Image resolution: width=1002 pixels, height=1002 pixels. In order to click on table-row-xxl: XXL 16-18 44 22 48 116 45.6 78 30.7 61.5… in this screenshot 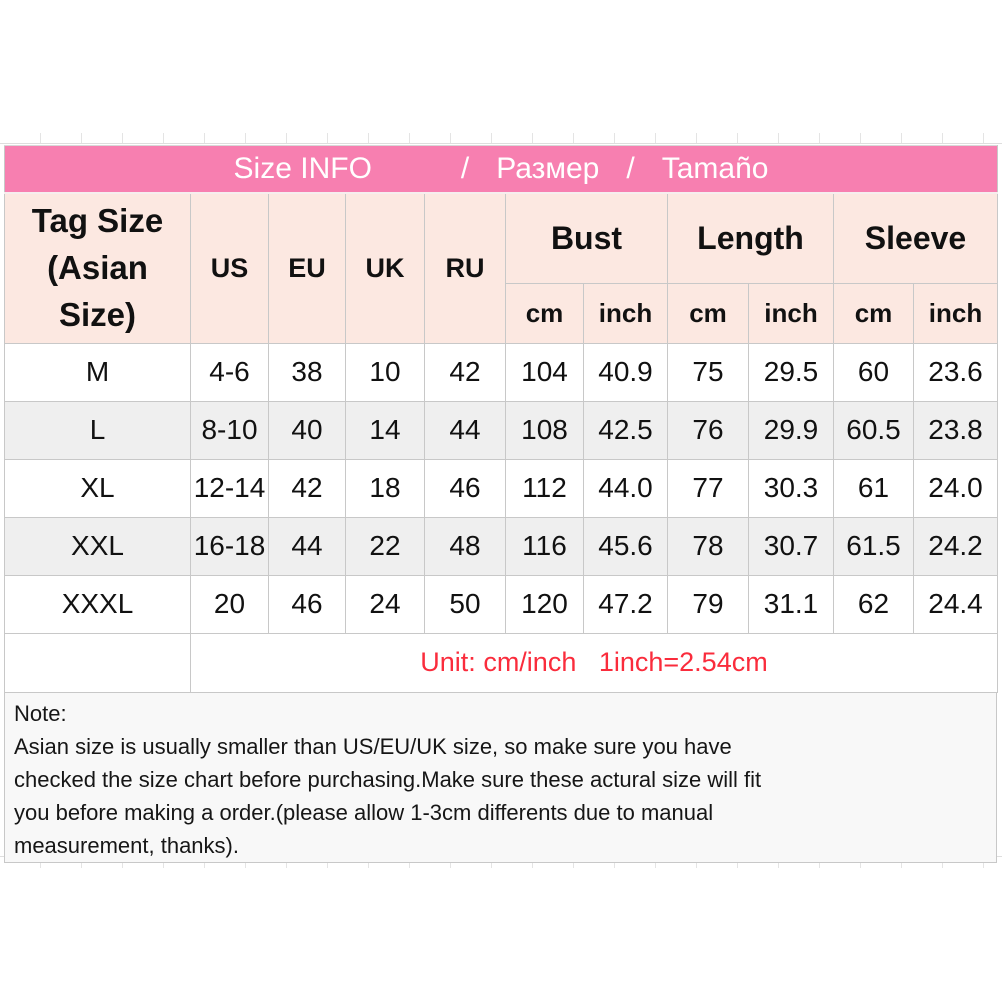, I will do `click(501, 546)`.